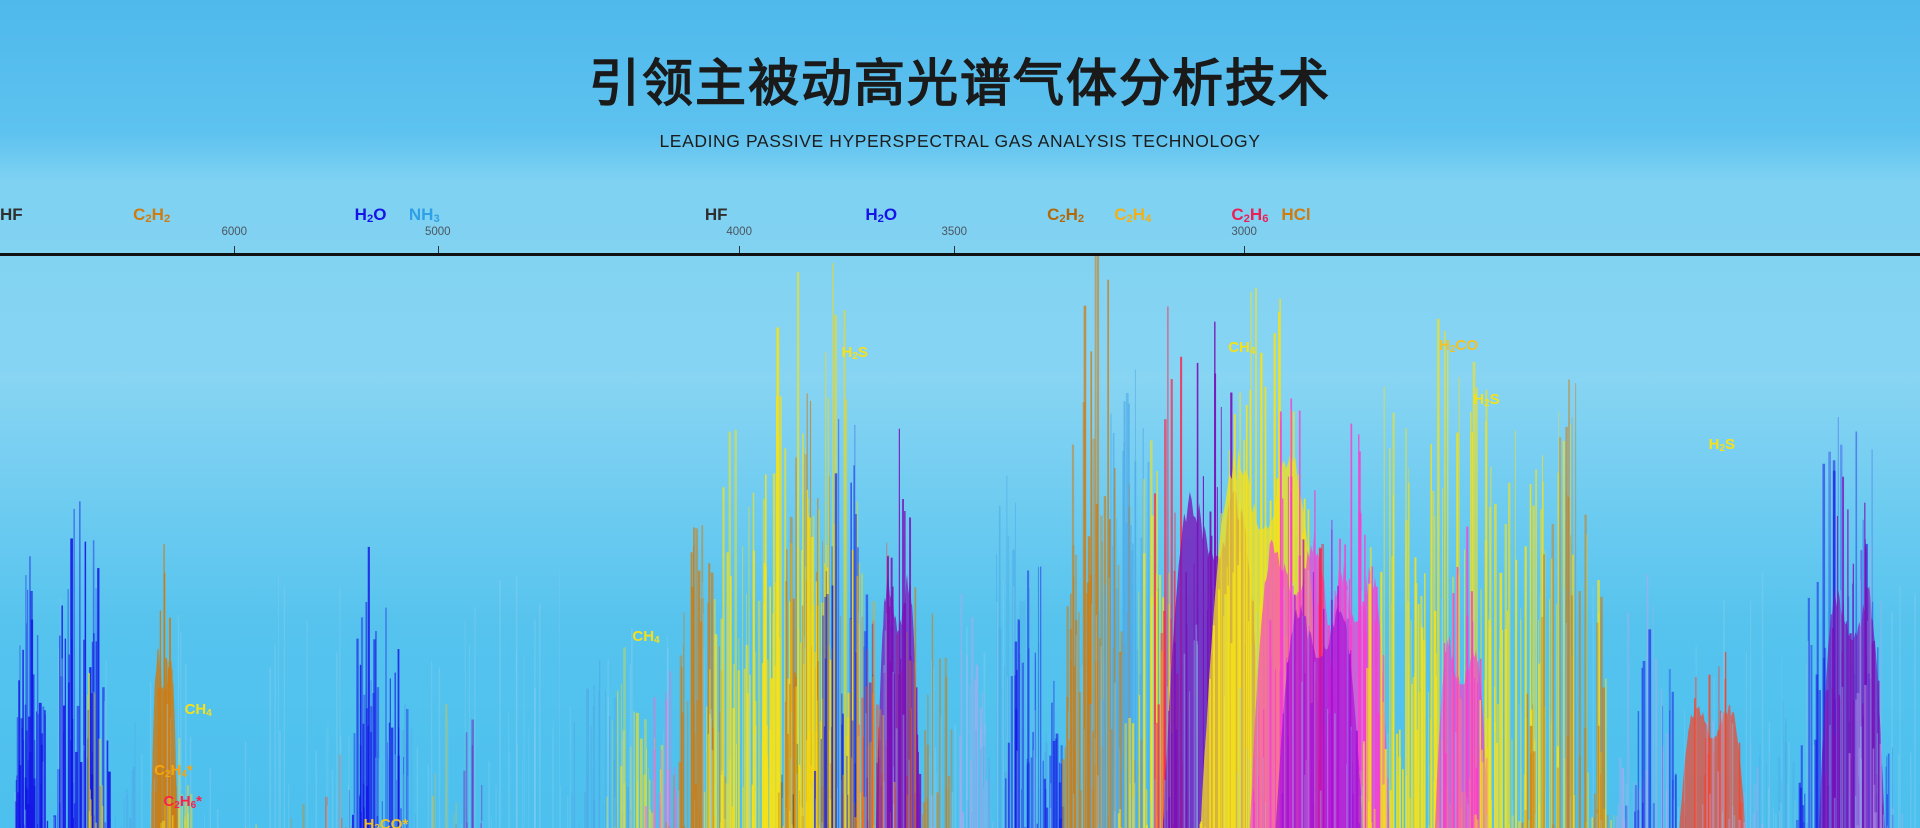 The height and width of the screenshot is (828, 1920). I want to click on top-species-label: C2H4, so click(1133, 215).